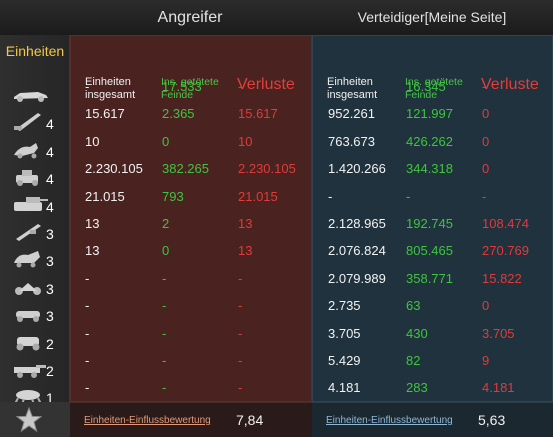 Image resolution: width=553 pixels, height=437 pixels. Describe the element at coordinates (31, 121) in the screenshot. I see `sword-icon` at that location.